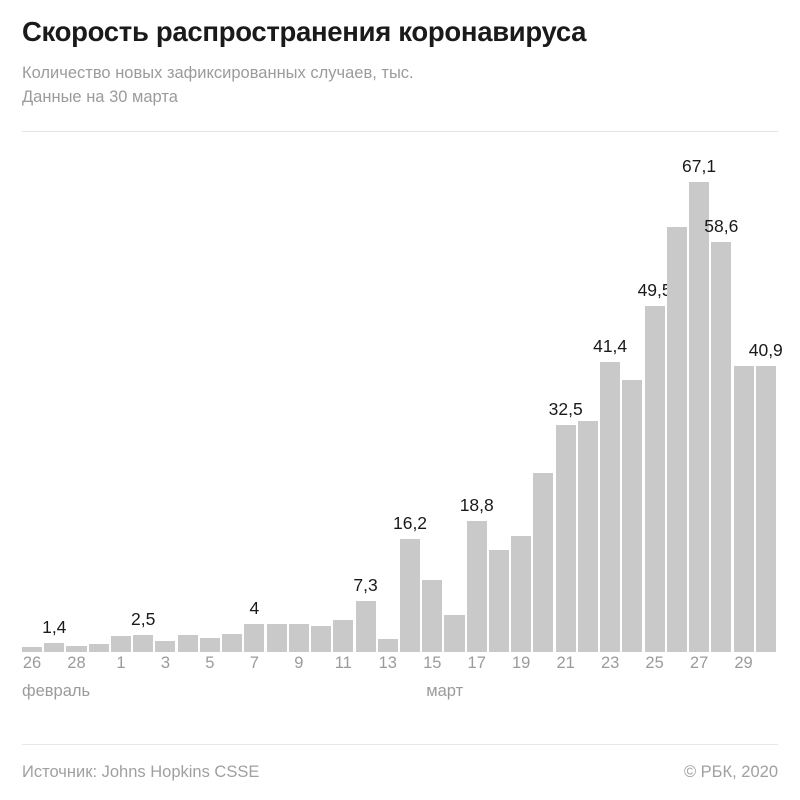  Describe the element at coordinates (445, 691) in the screenshot. I see `axis-month-march: март` at that location.